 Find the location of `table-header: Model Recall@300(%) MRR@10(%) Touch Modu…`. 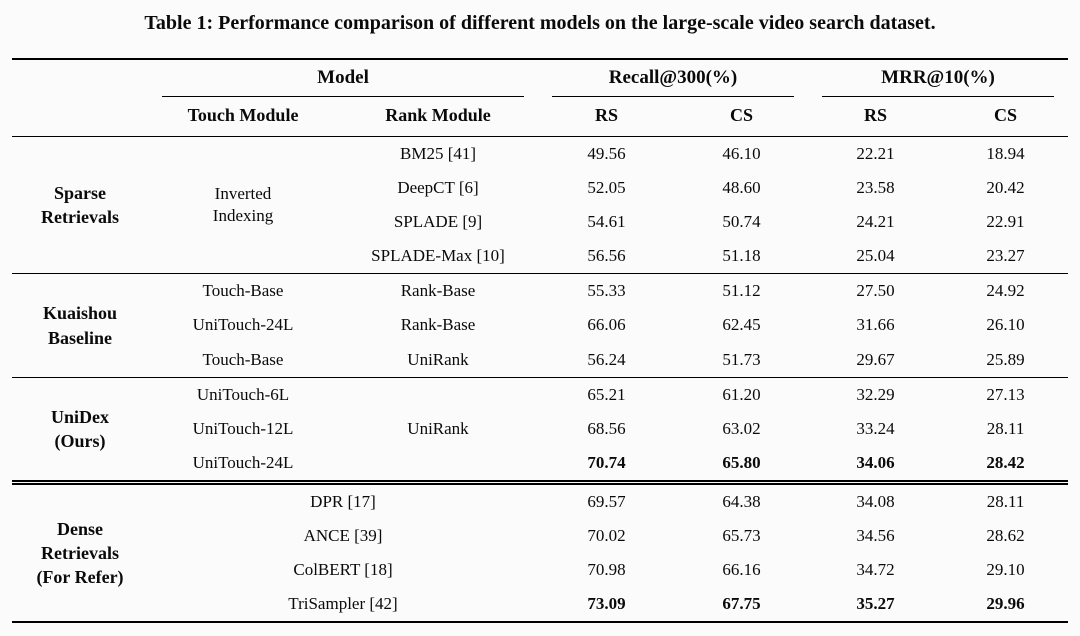

table-header: Model Recall@300(%) MRR@10(%) Touch Modu… is located at coordinates (540, 98).